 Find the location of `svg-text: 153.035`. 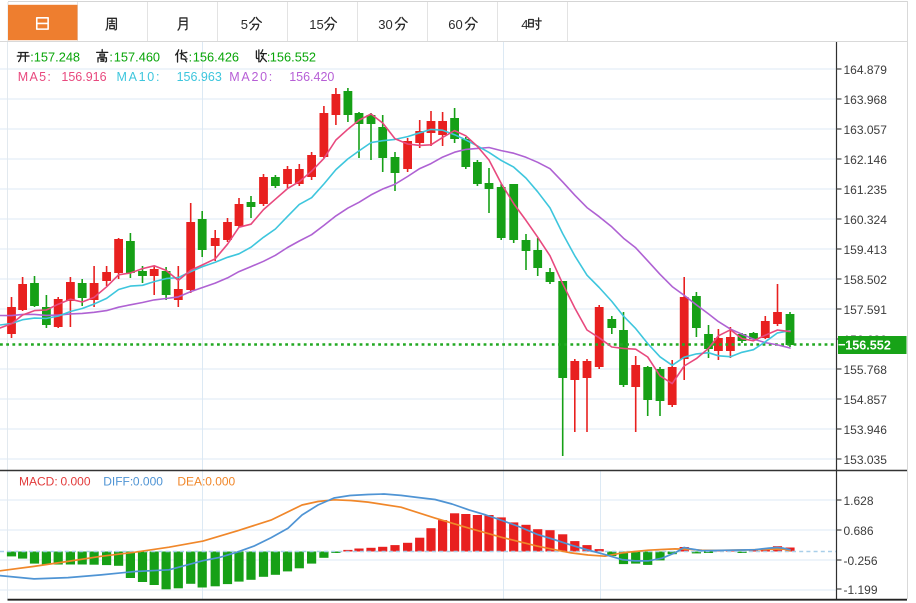

svg-text: 153.035 is located at coordinates (866, 460).